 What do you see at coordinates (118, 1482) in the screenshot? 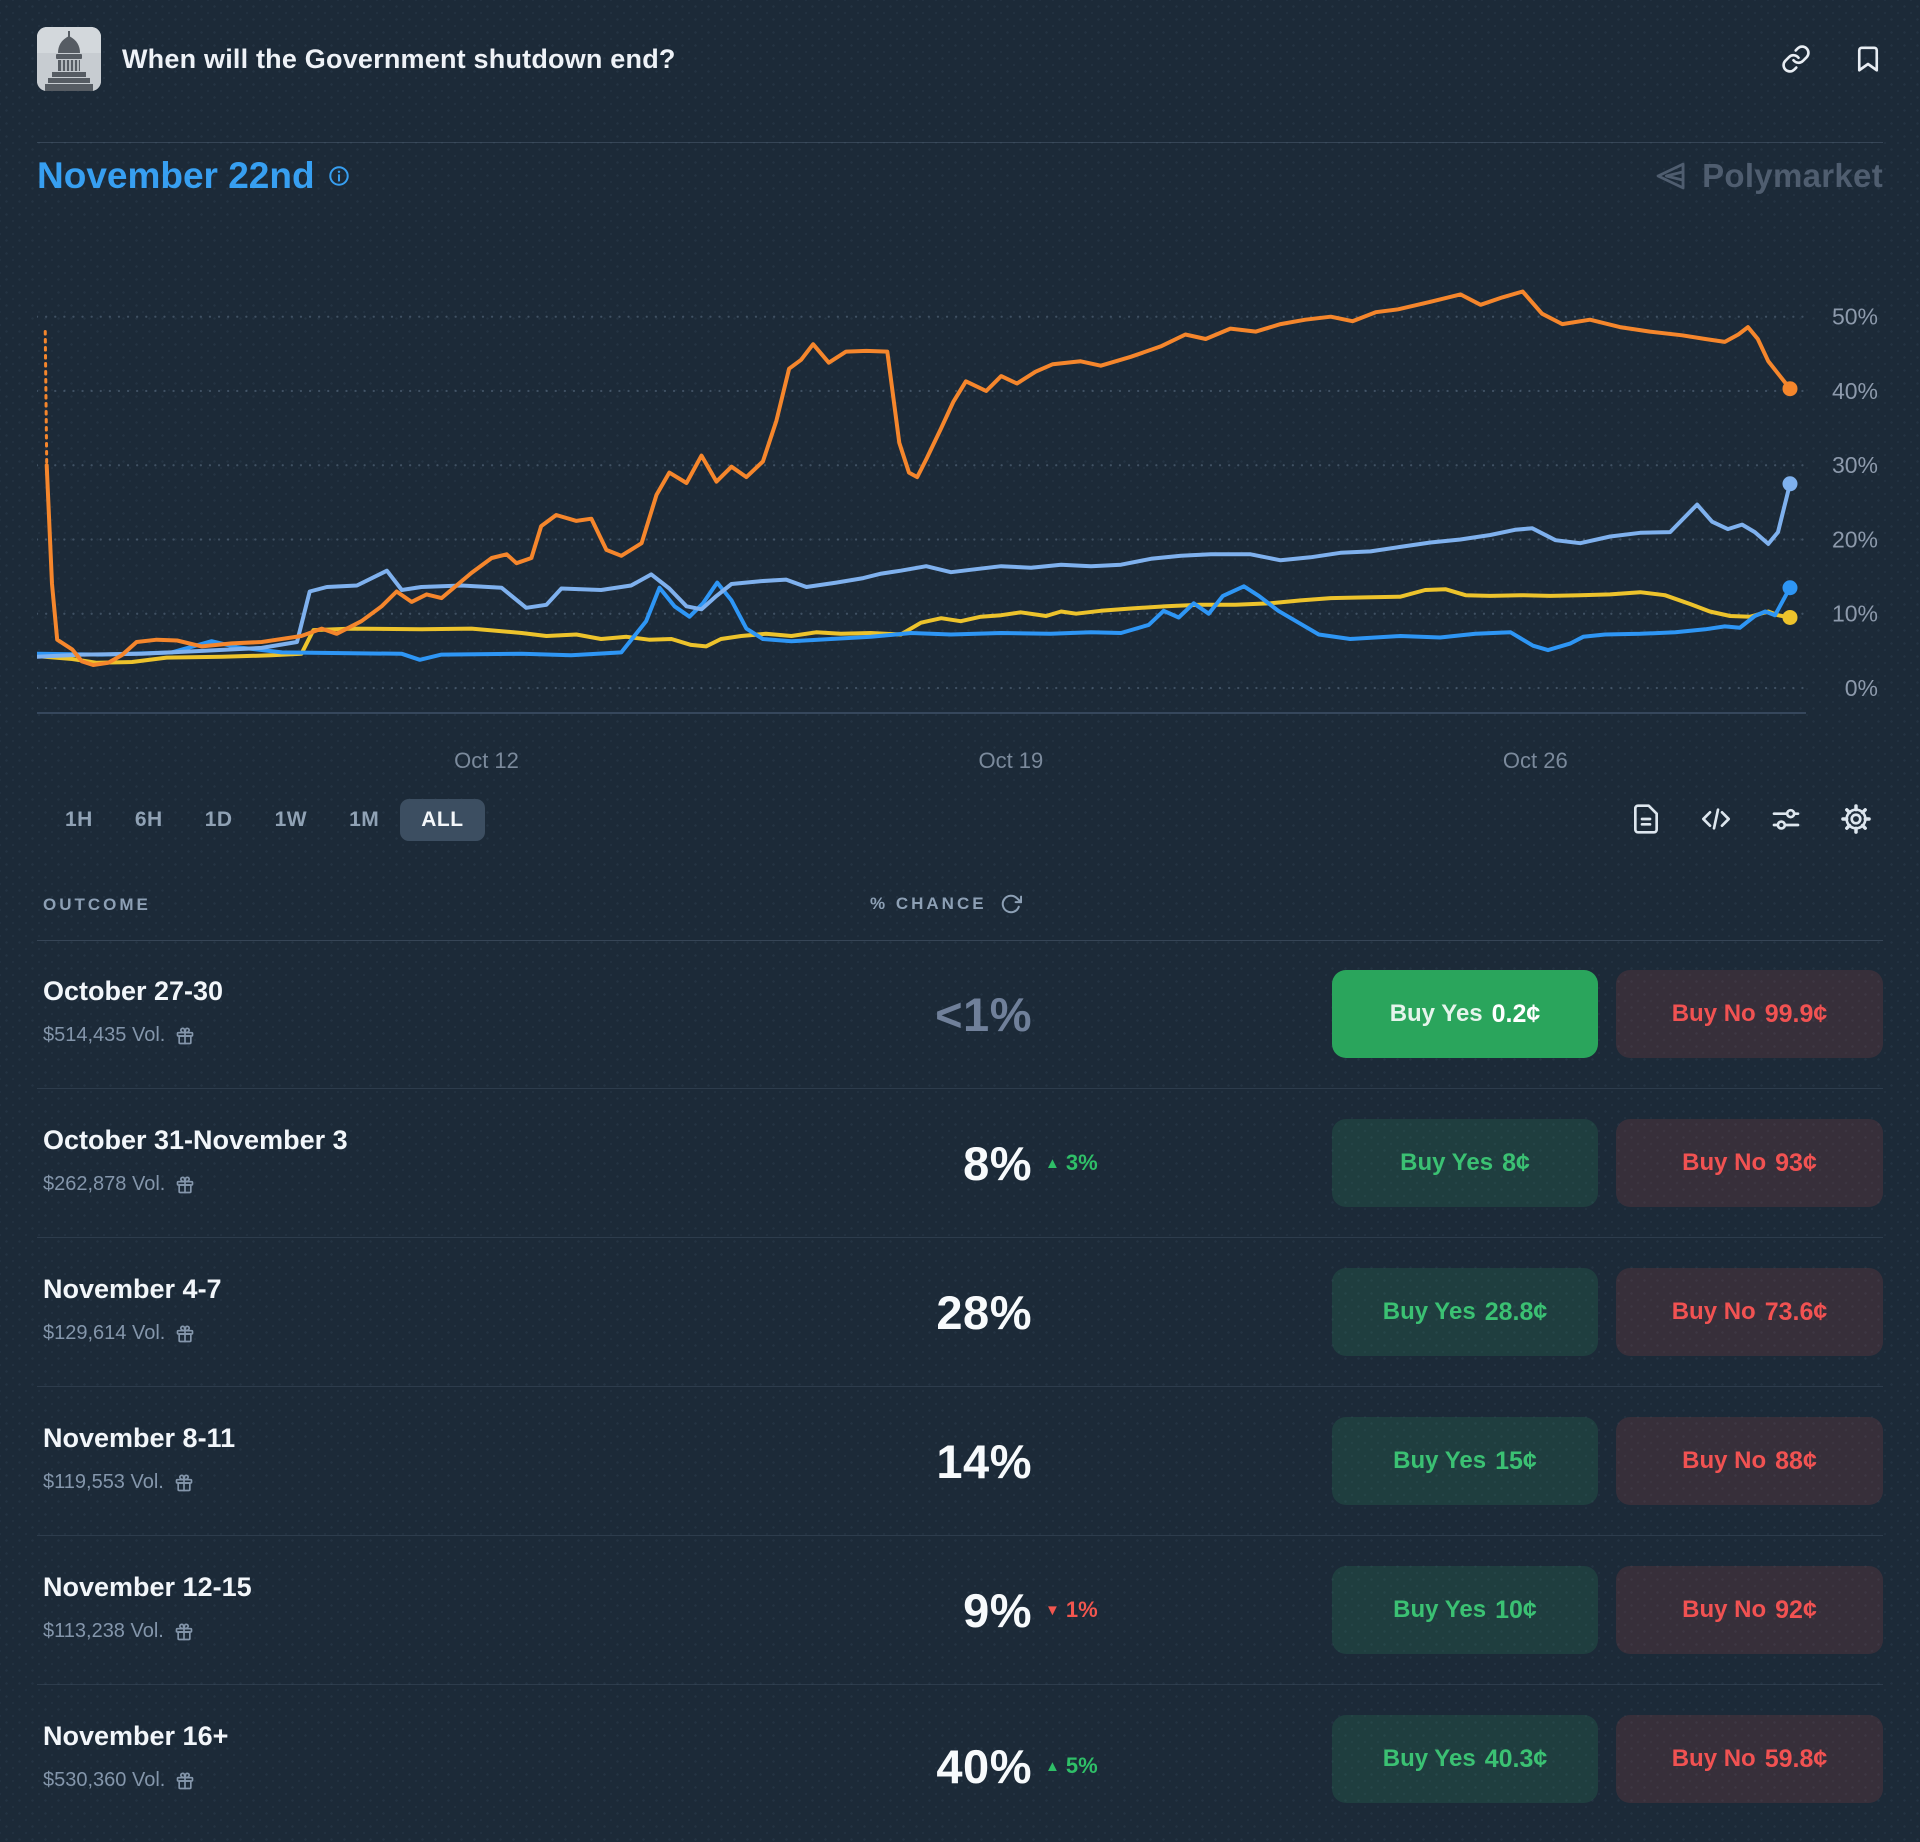
I see `outcome-volume: $119,553 Vol.` at bounding box center [118, 1482].